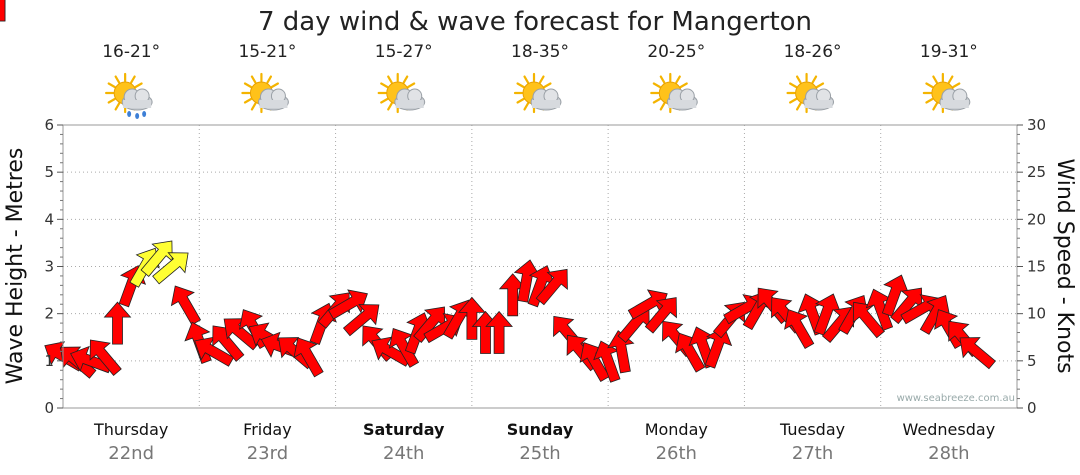 The image size is (1080, 475). I want to click on day-name: Wednesday, so click(949, 429).